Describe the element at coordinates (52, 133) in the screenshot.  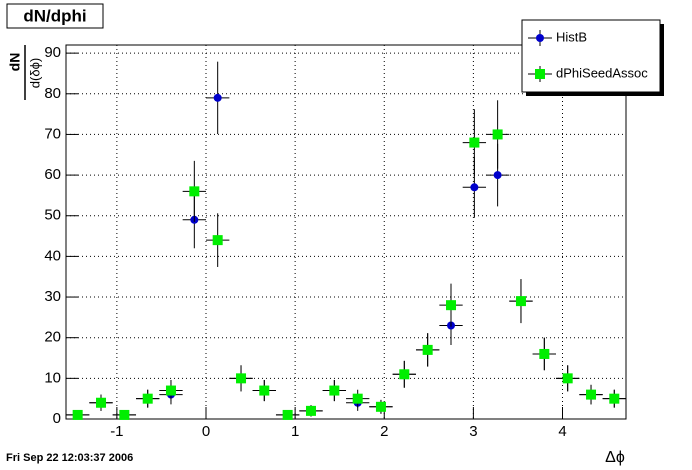
I see `y-tick-label: 70` at that location.